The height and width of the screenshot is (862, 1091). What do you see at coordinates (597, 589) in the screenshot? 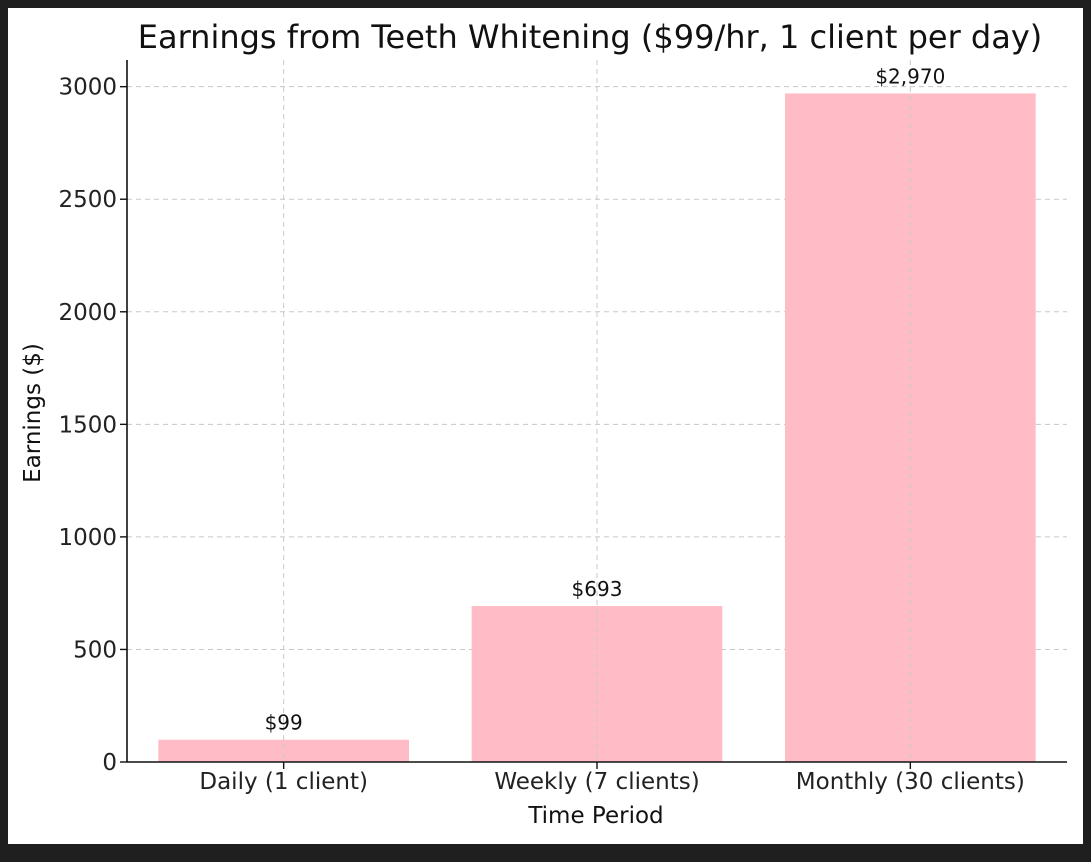
I see `bar-value-label: $693` at bounding box center [597, 589].